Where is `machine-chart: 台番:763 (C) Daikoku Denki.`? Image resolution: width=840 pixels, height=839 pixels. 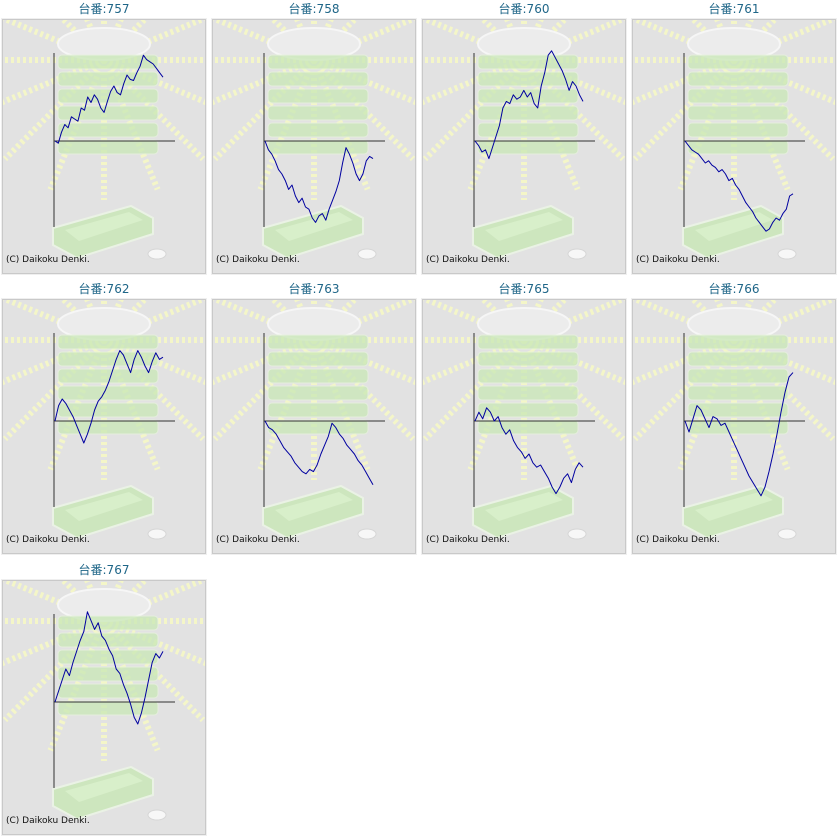
machine-chart: 台番:763 (C) Daikoku Denki. is located at coordinates (314, 418).